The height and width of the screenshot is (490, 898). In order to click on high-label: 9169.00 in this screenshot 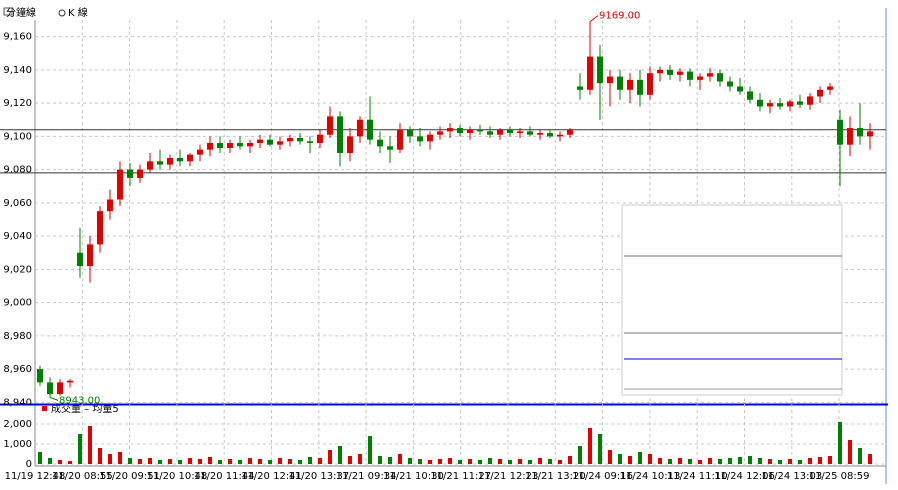, I will do `click(619, 16)`.